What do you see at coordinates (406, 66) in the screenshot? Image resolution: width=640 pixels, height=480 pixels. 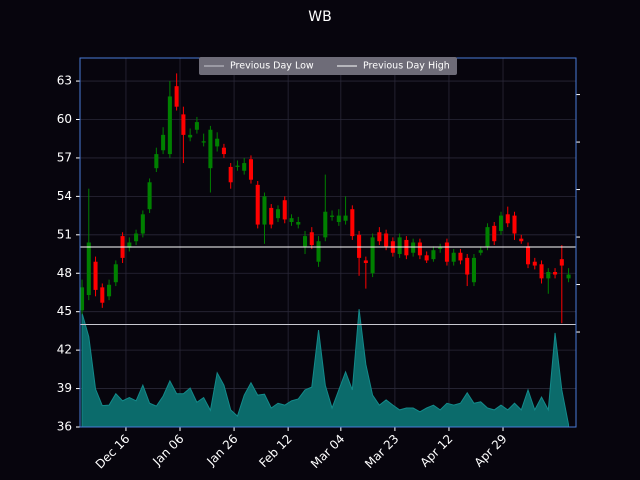 I see `legend-label: Previous Day High` at bounding box center [406, 66].